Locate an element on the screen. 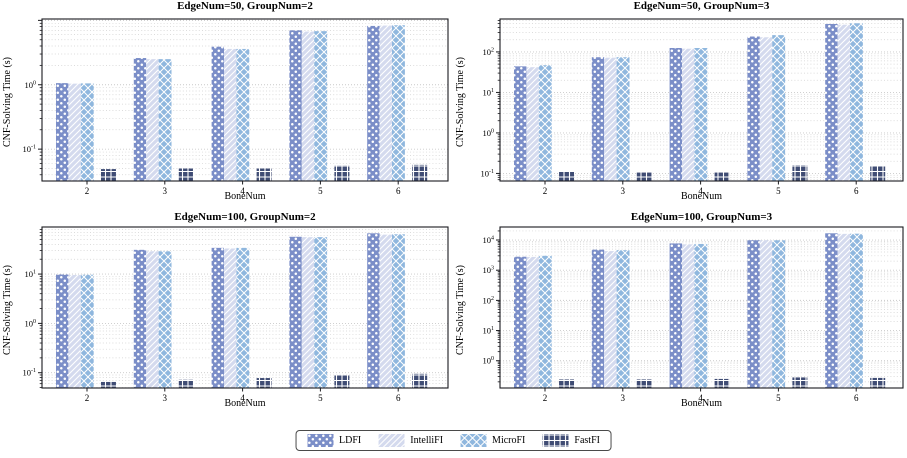  y-tick-label: 10⁴ is located at coordinates (489, 240).